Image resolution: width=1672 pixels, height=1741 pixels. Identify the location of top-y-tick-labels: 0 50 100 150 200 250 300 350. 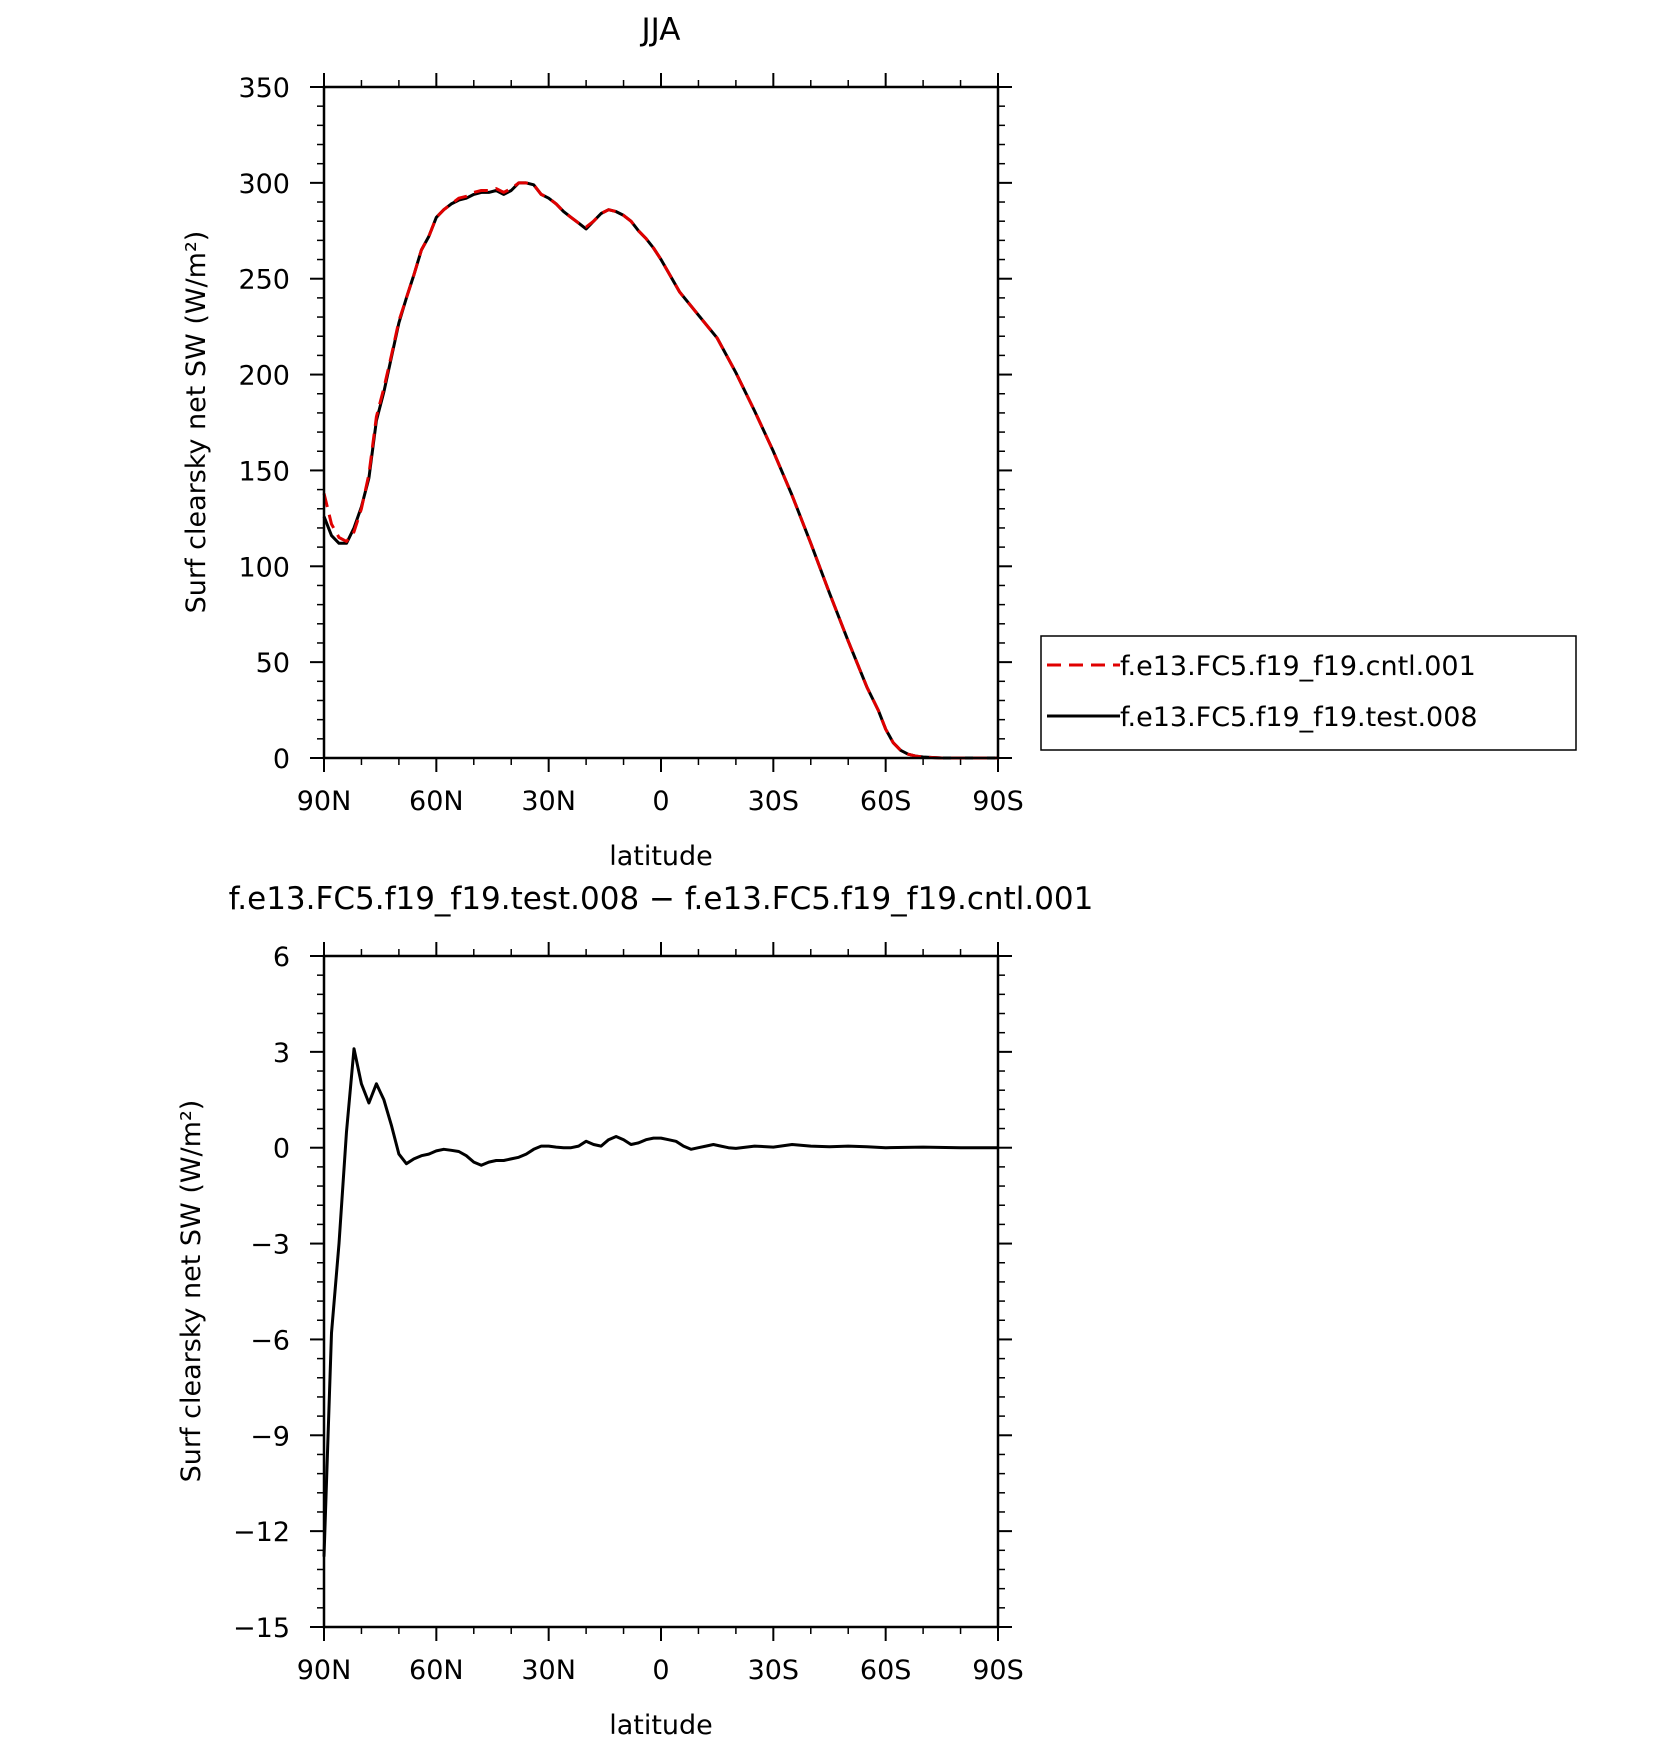
(264, 424).